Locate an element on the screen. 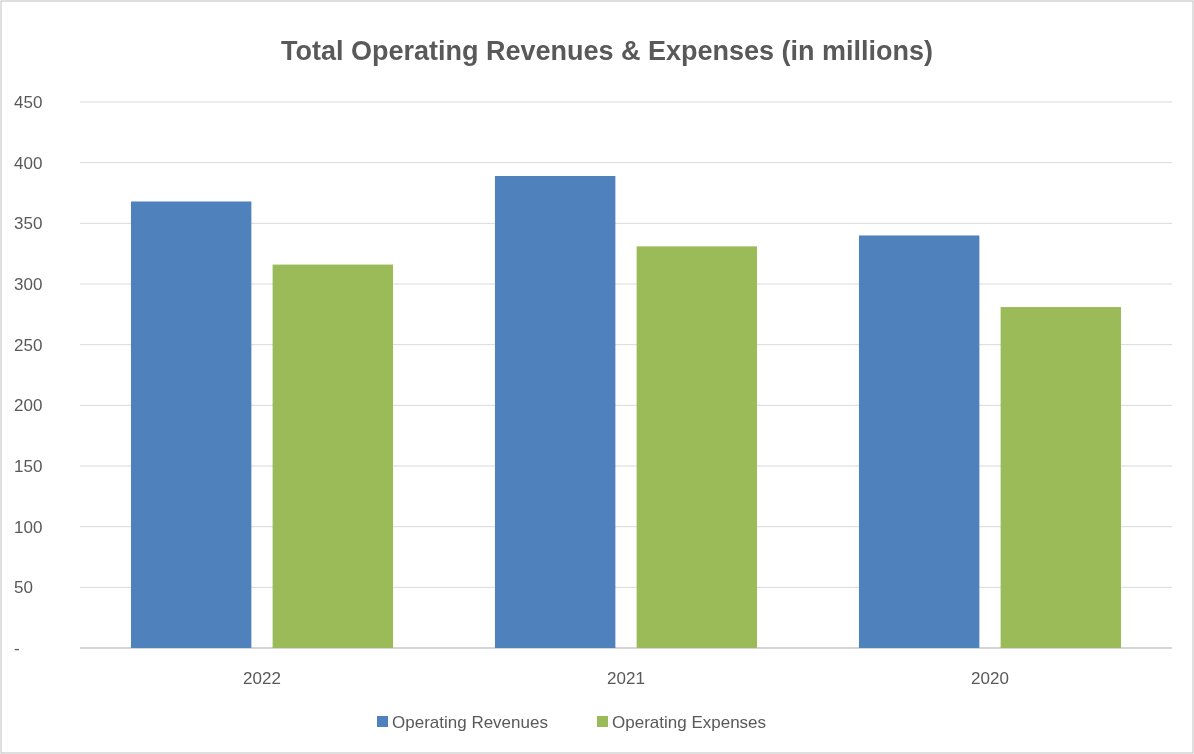 The image size is (1194, 754). x-tick-label: 2021 is located at coordinates (626, 678).